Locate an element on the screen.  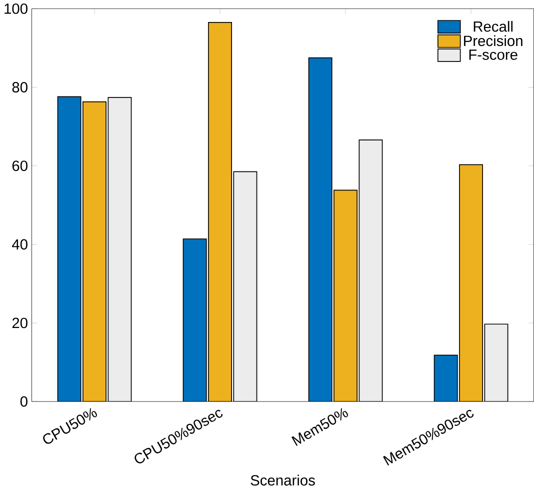
legend-label: Recall is located at coordinates (493, 26).